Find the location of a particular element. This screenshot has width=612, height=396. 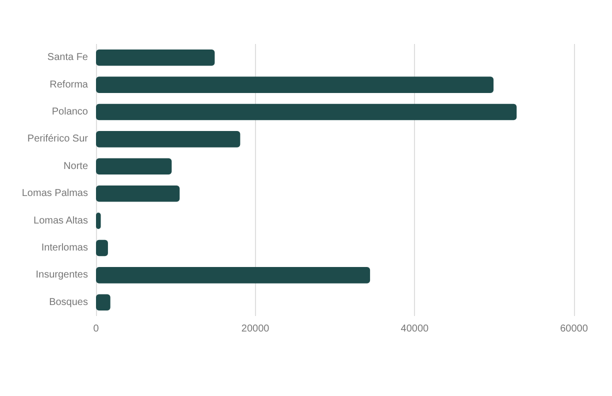

y-tick-label: Periférico Sur is located at coordinates (58, 139).